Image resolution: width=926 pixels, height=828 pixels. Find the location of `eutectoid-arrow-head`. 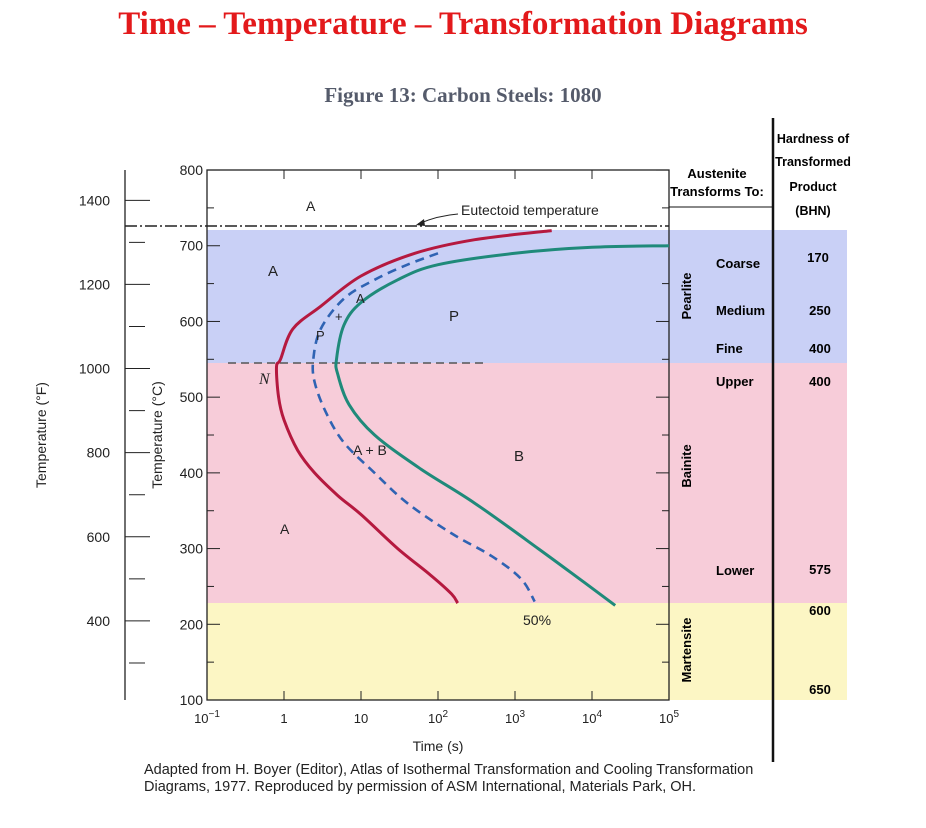

eutectoid-arrow-head is located at coordinates (420, 222).